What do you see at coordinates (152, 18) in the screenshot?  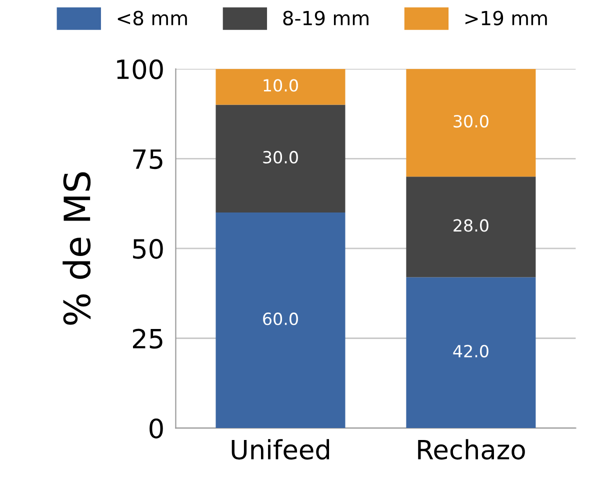 I see `legend-label: <8 mm` at bounding box center [152, 18].